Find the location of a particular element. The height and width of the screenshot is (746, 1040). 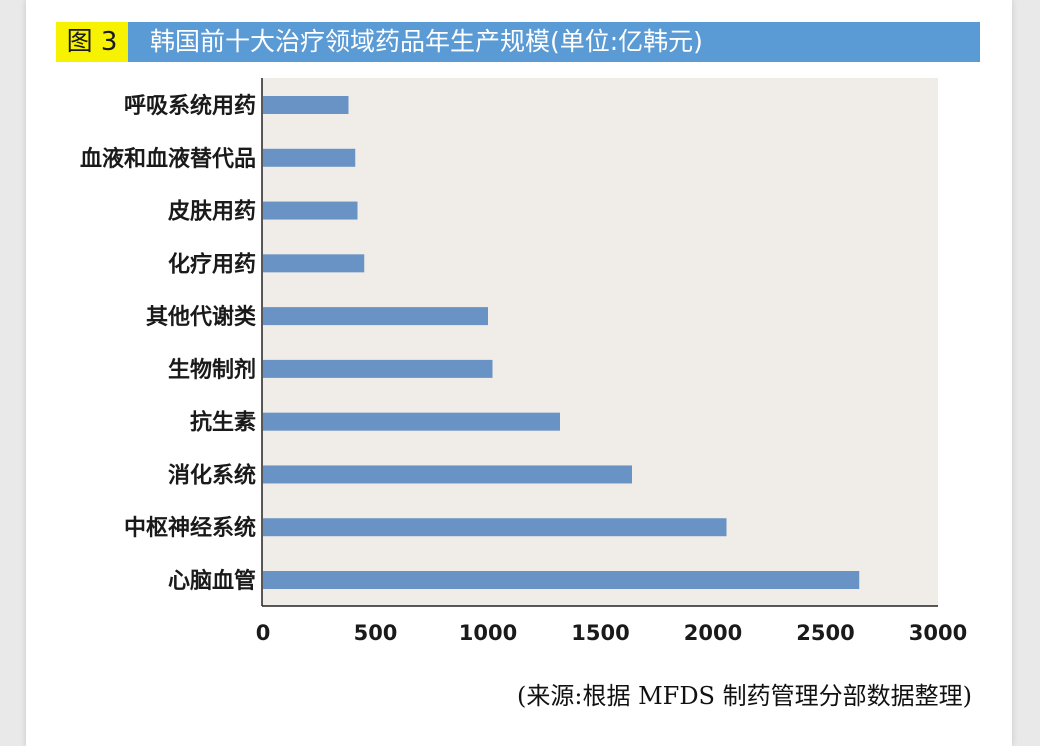

category-label: 皮肤用药 is located at coordinates (212, 212).